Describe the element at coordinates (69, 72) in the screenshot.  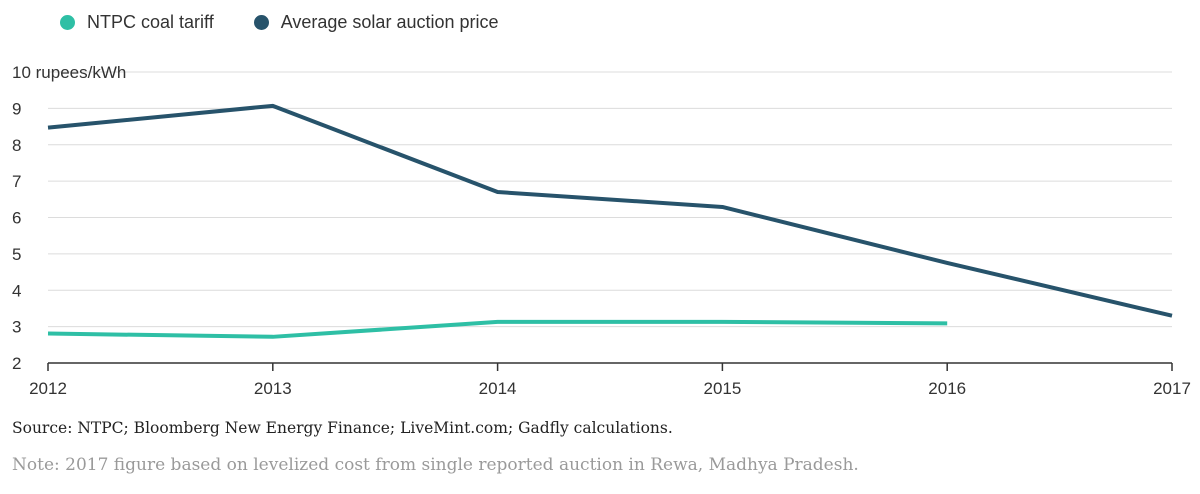
I see `y-tick-label: 10 rupees/kWh` at that location.